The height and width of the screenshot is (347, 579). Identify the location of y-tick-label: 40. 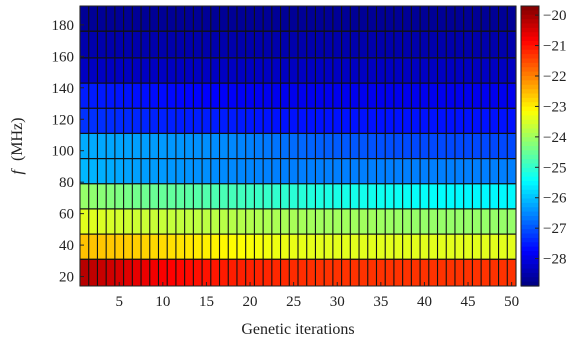
(66, 246).